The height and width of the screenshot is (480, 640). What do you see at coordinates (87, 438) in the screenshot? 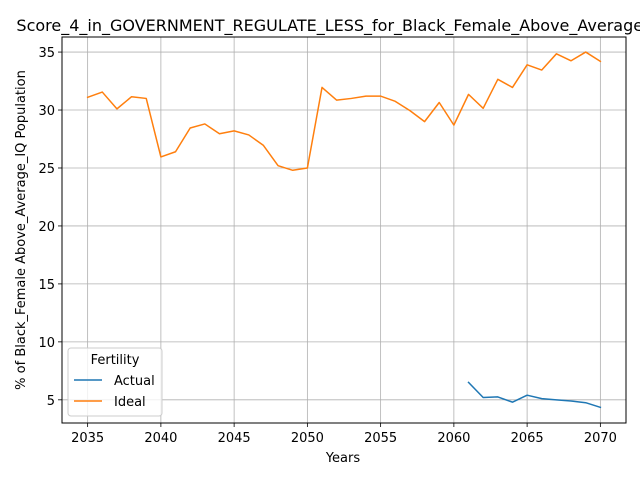
I see `x-tick-label: 2035` at bounding box center [87, 438].